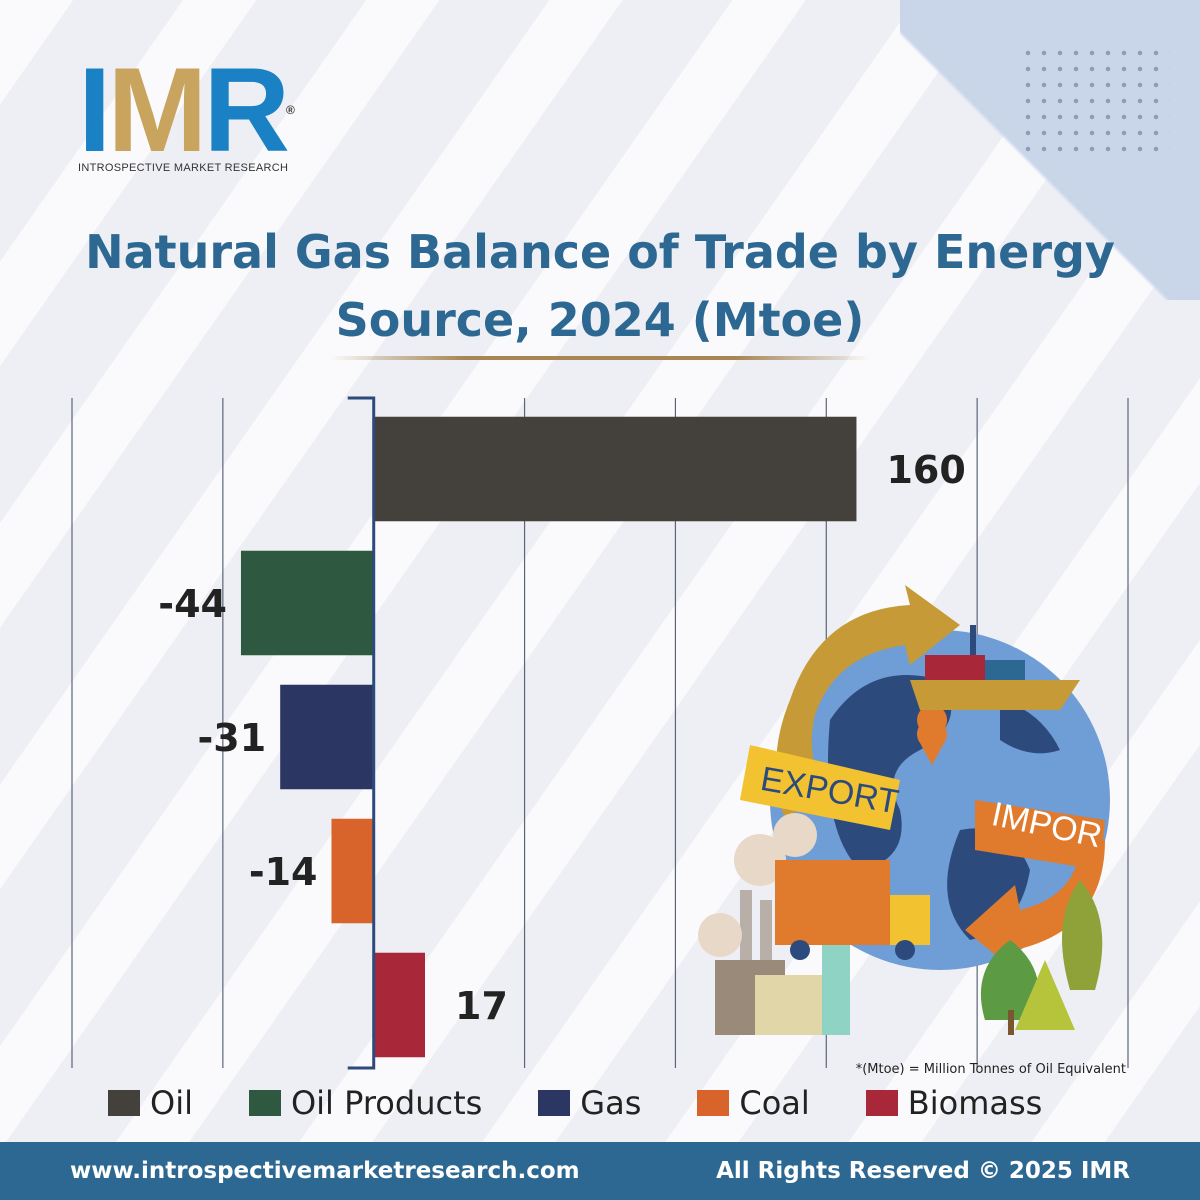 The width and height of the screenshot is (1200, 1200). I want to click on bar-biomass, so click(399, 1005).